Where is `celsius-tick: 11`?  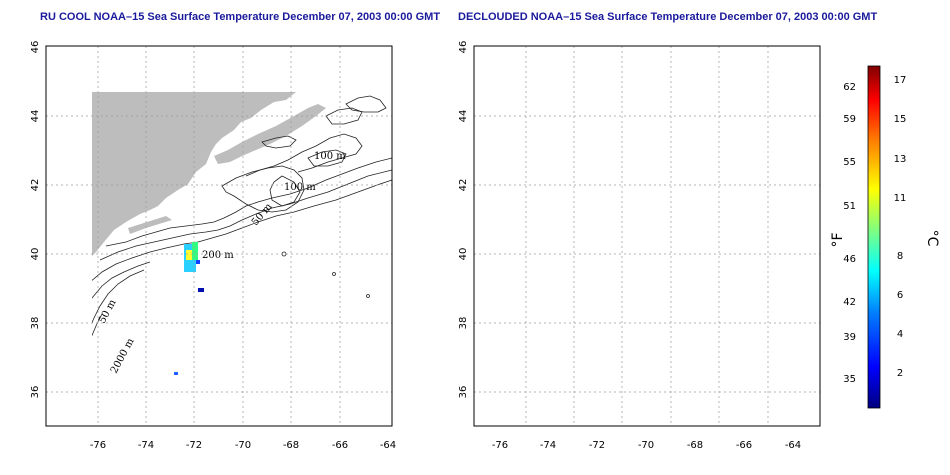 celsius-tick: 11 is located at coordinates (900, 198).